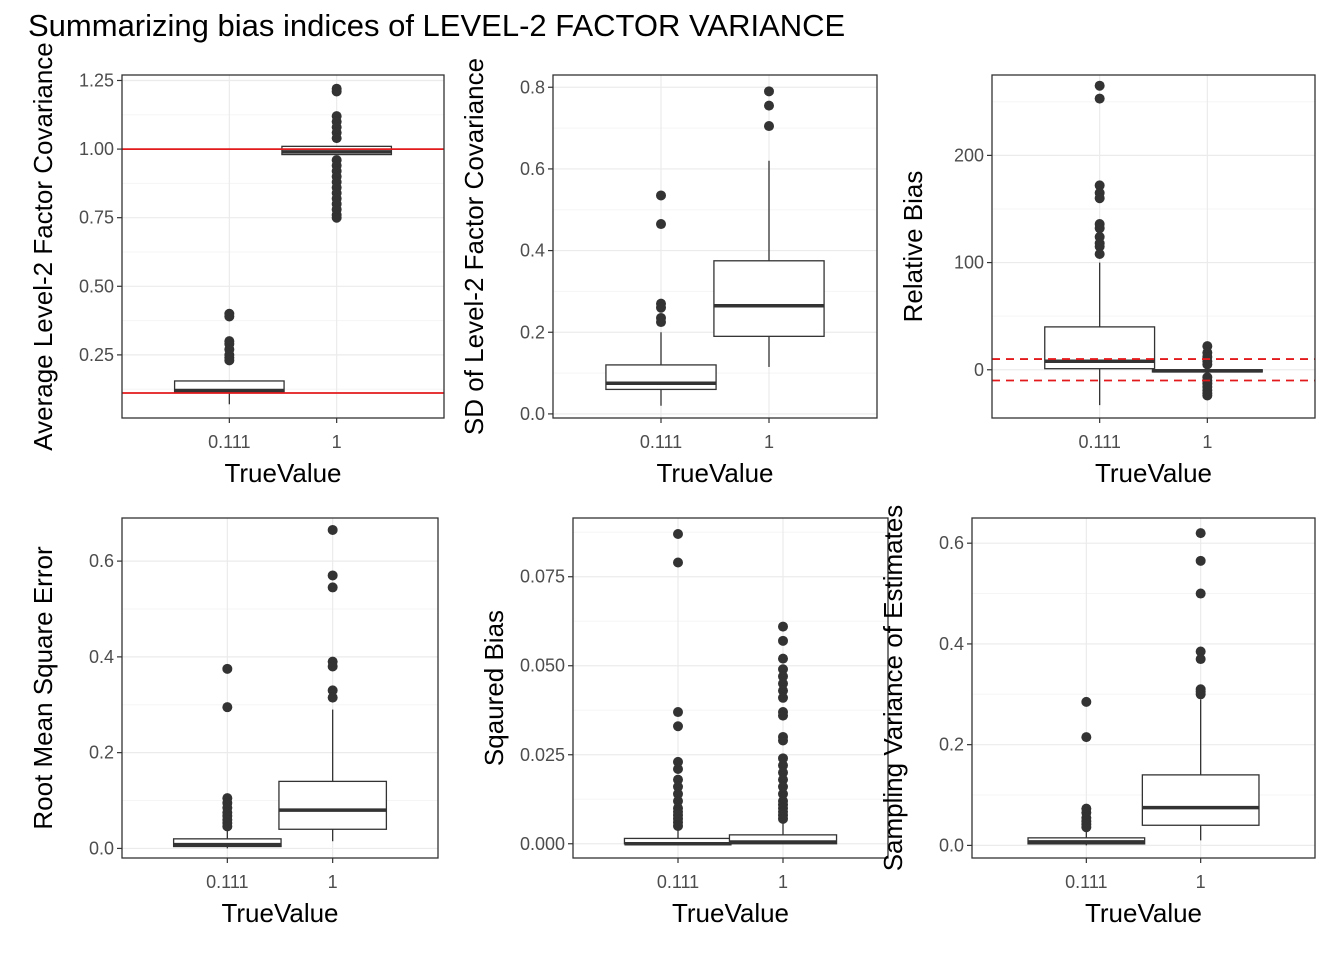  Describe the element at coordinates (969, 155) in the screenshot. I see `y-tick-label: 200` at that location.